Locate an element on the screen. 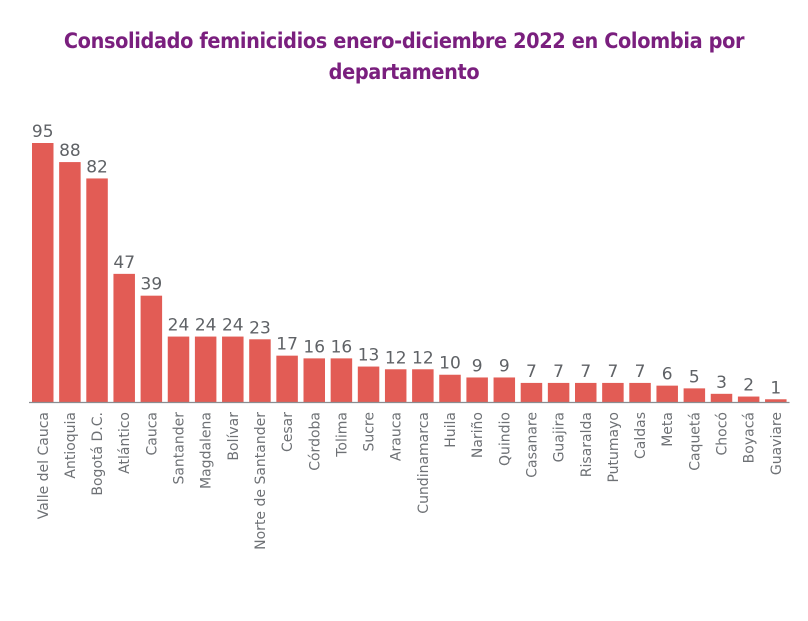 The width and height of the screenshot is (808, 621). data-label-20: 7 is located at coordinates (585, 372).